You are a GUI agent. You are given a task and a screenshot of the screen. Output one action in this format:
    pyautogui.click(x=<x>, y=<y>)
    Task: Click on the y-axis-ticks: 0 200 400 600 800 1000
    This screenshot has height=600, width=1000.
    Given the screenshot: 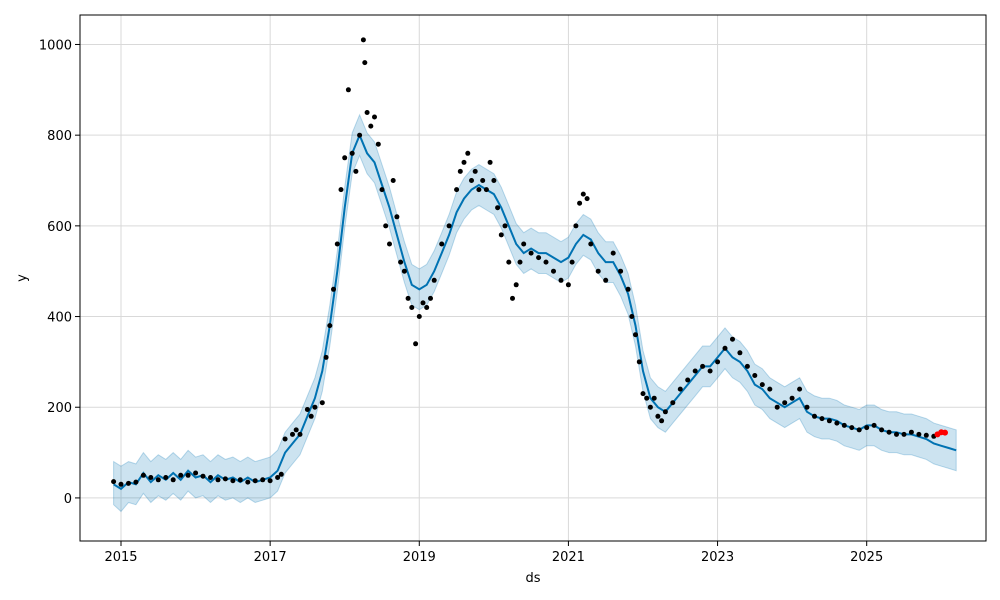 What is the action you would take?
    pyautogui.click(x=59, y=272)
    